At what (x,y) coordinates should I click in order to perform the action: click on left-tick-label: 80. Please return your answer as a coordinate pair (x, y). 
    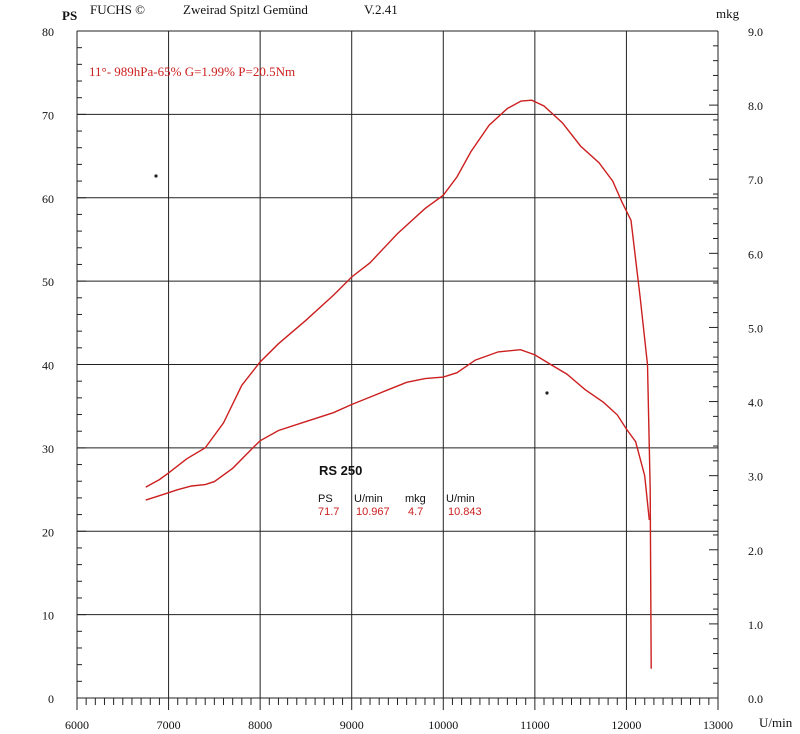
    Looking at the image, I should click on (48, 32).